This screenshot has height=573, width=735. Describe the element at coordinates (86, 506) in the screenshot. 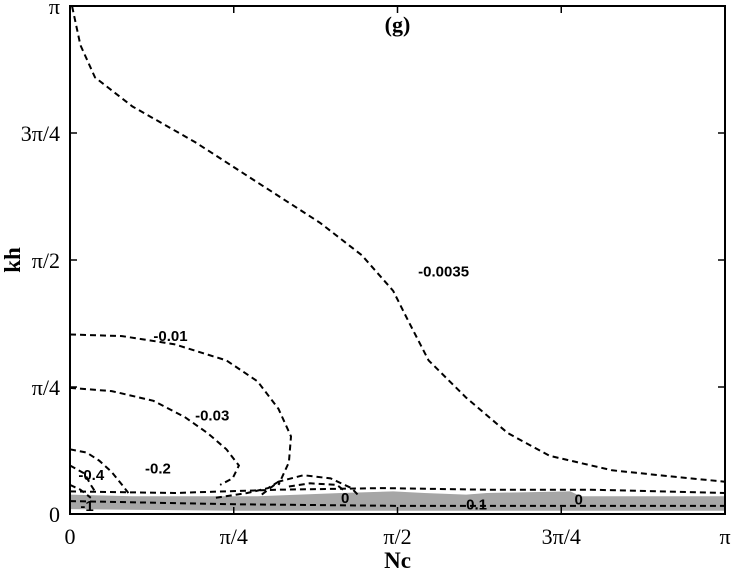

I see `contour-label: -1` at that location.